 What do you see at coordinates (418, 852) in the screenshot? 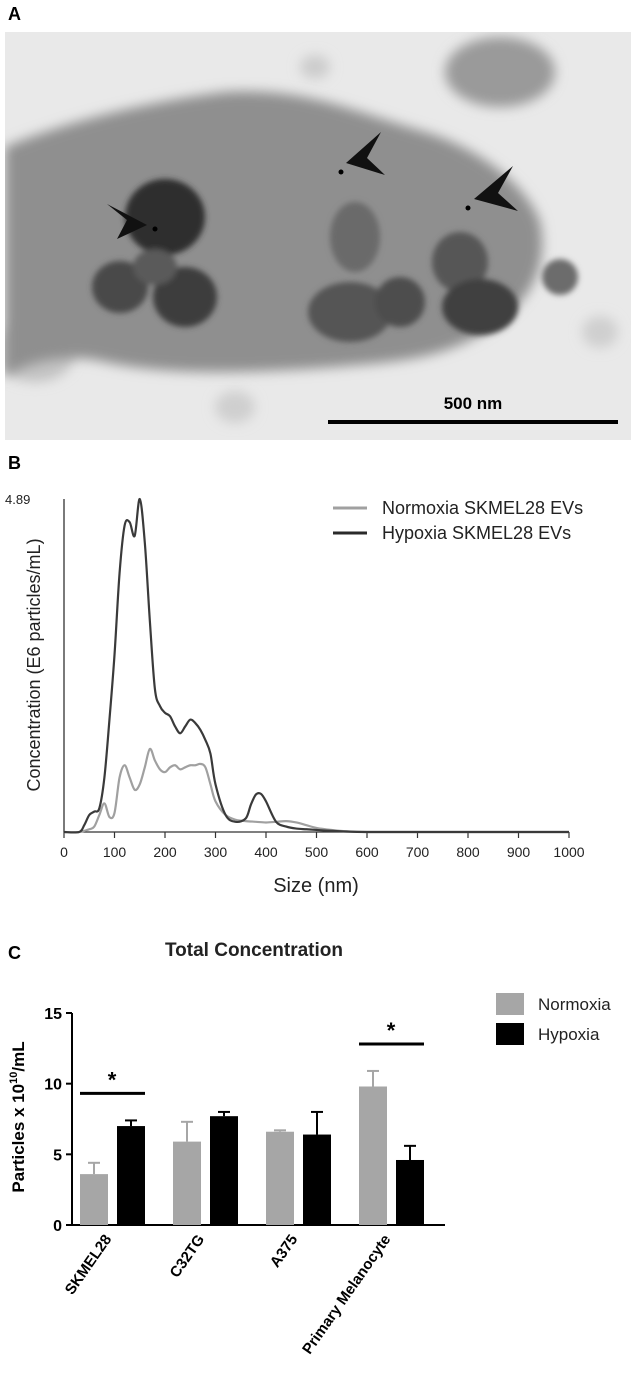
I see `x-tick-label: 700` at bounding box center [418, 852].